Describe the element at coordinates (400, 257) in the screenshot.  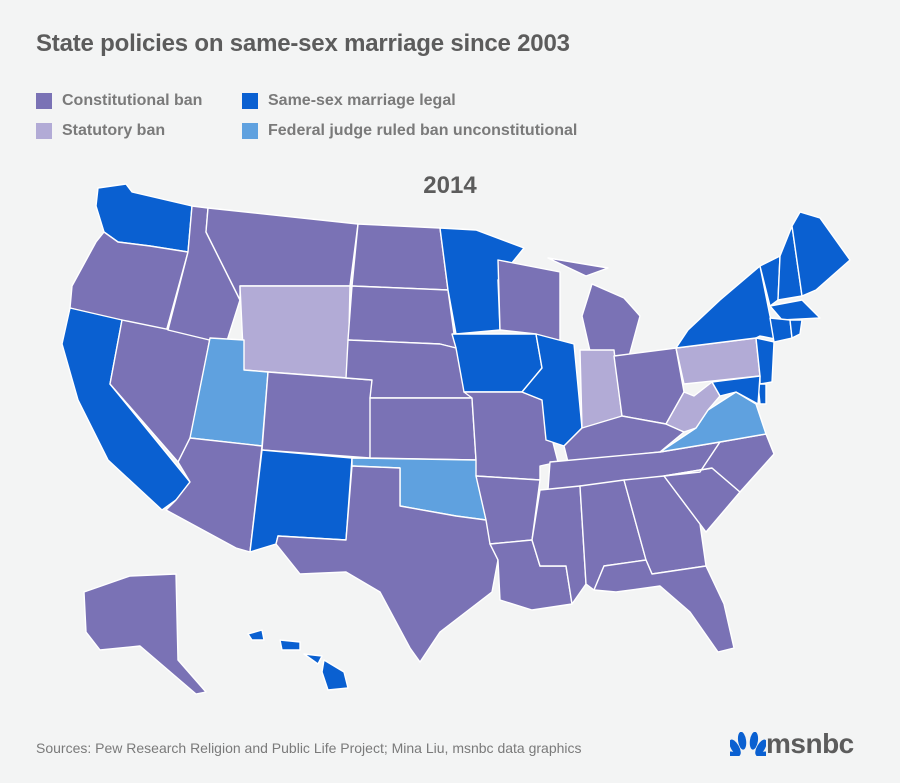
I see `state-nd` at that location.